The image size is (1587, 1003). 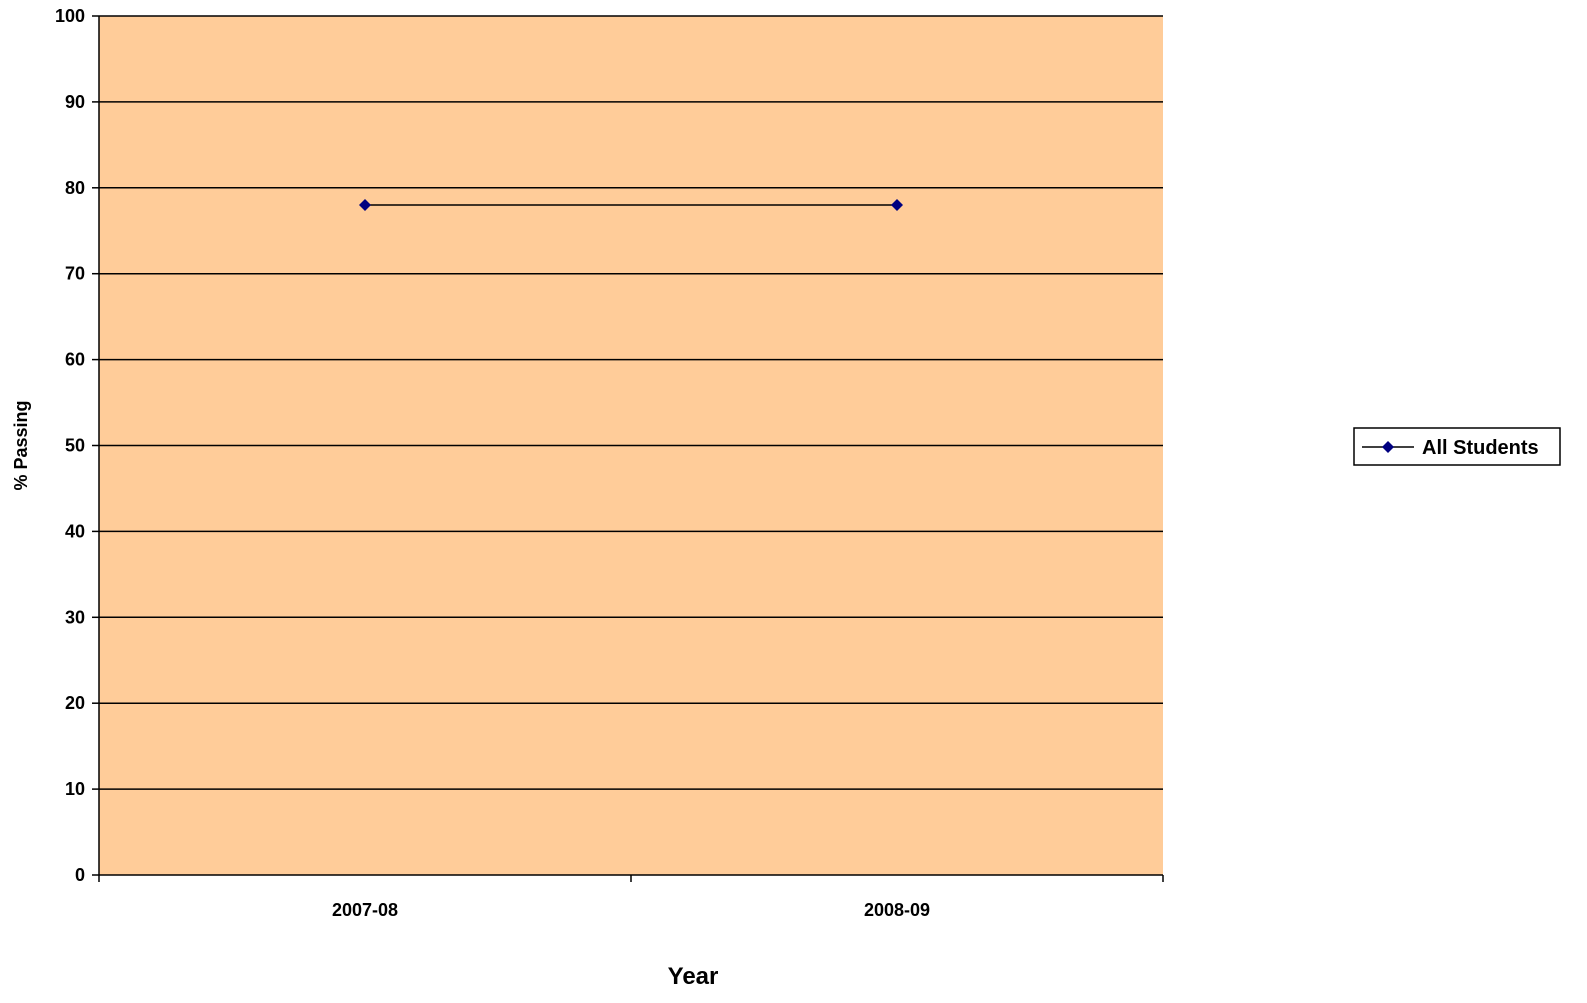 I want to click on y-tick-label: 80, so click(x=75, y=188).